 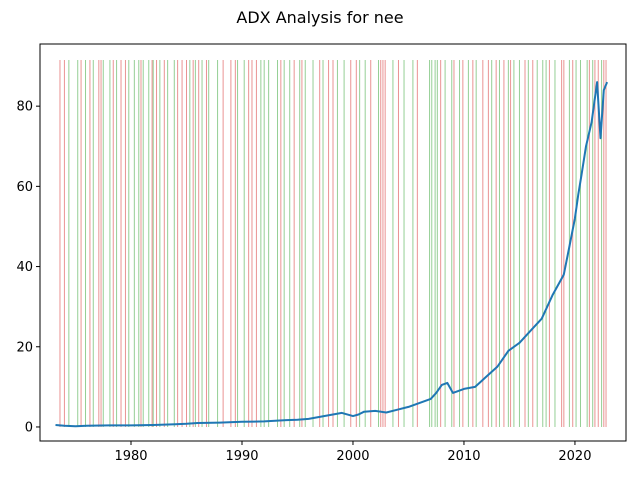 I want to click on y-axis-ticks: 0 20 40 60 80, so click(x=28, y=267).